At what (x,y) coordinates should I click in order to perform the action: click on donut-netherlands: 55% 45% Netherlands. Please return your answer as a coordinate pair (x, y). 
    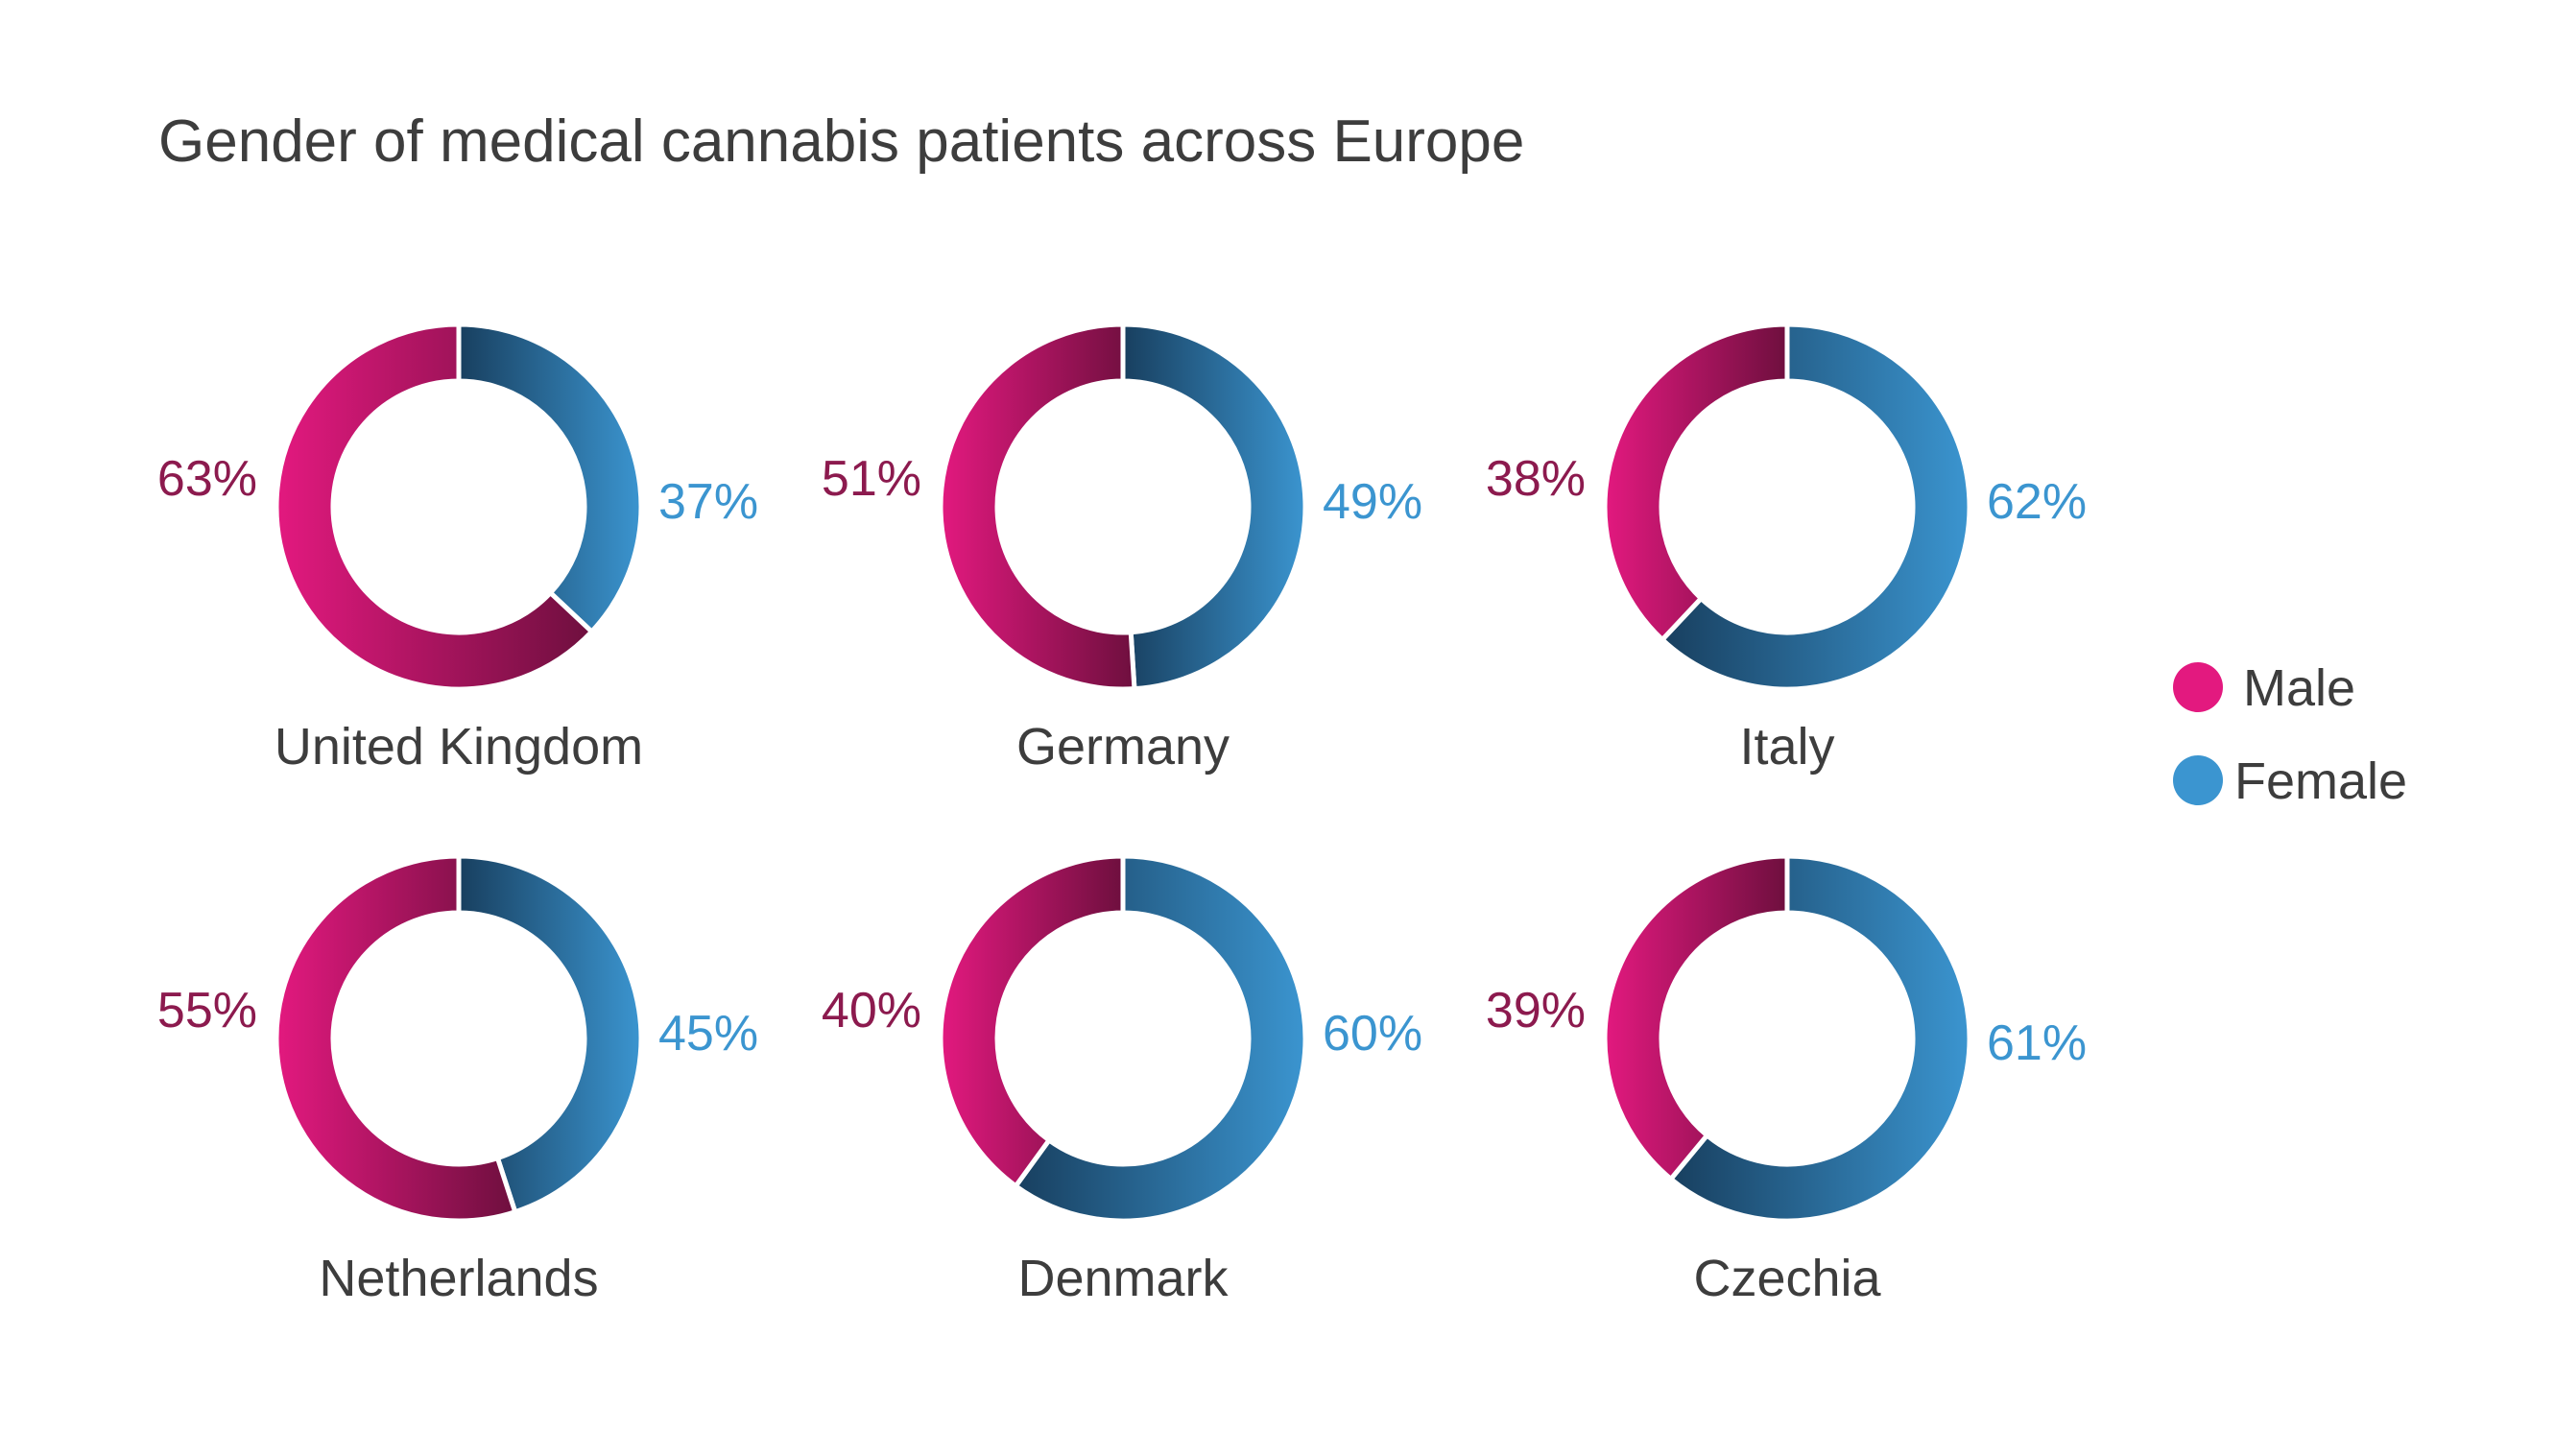
    Looking at the image, I should click on (458, 1080).